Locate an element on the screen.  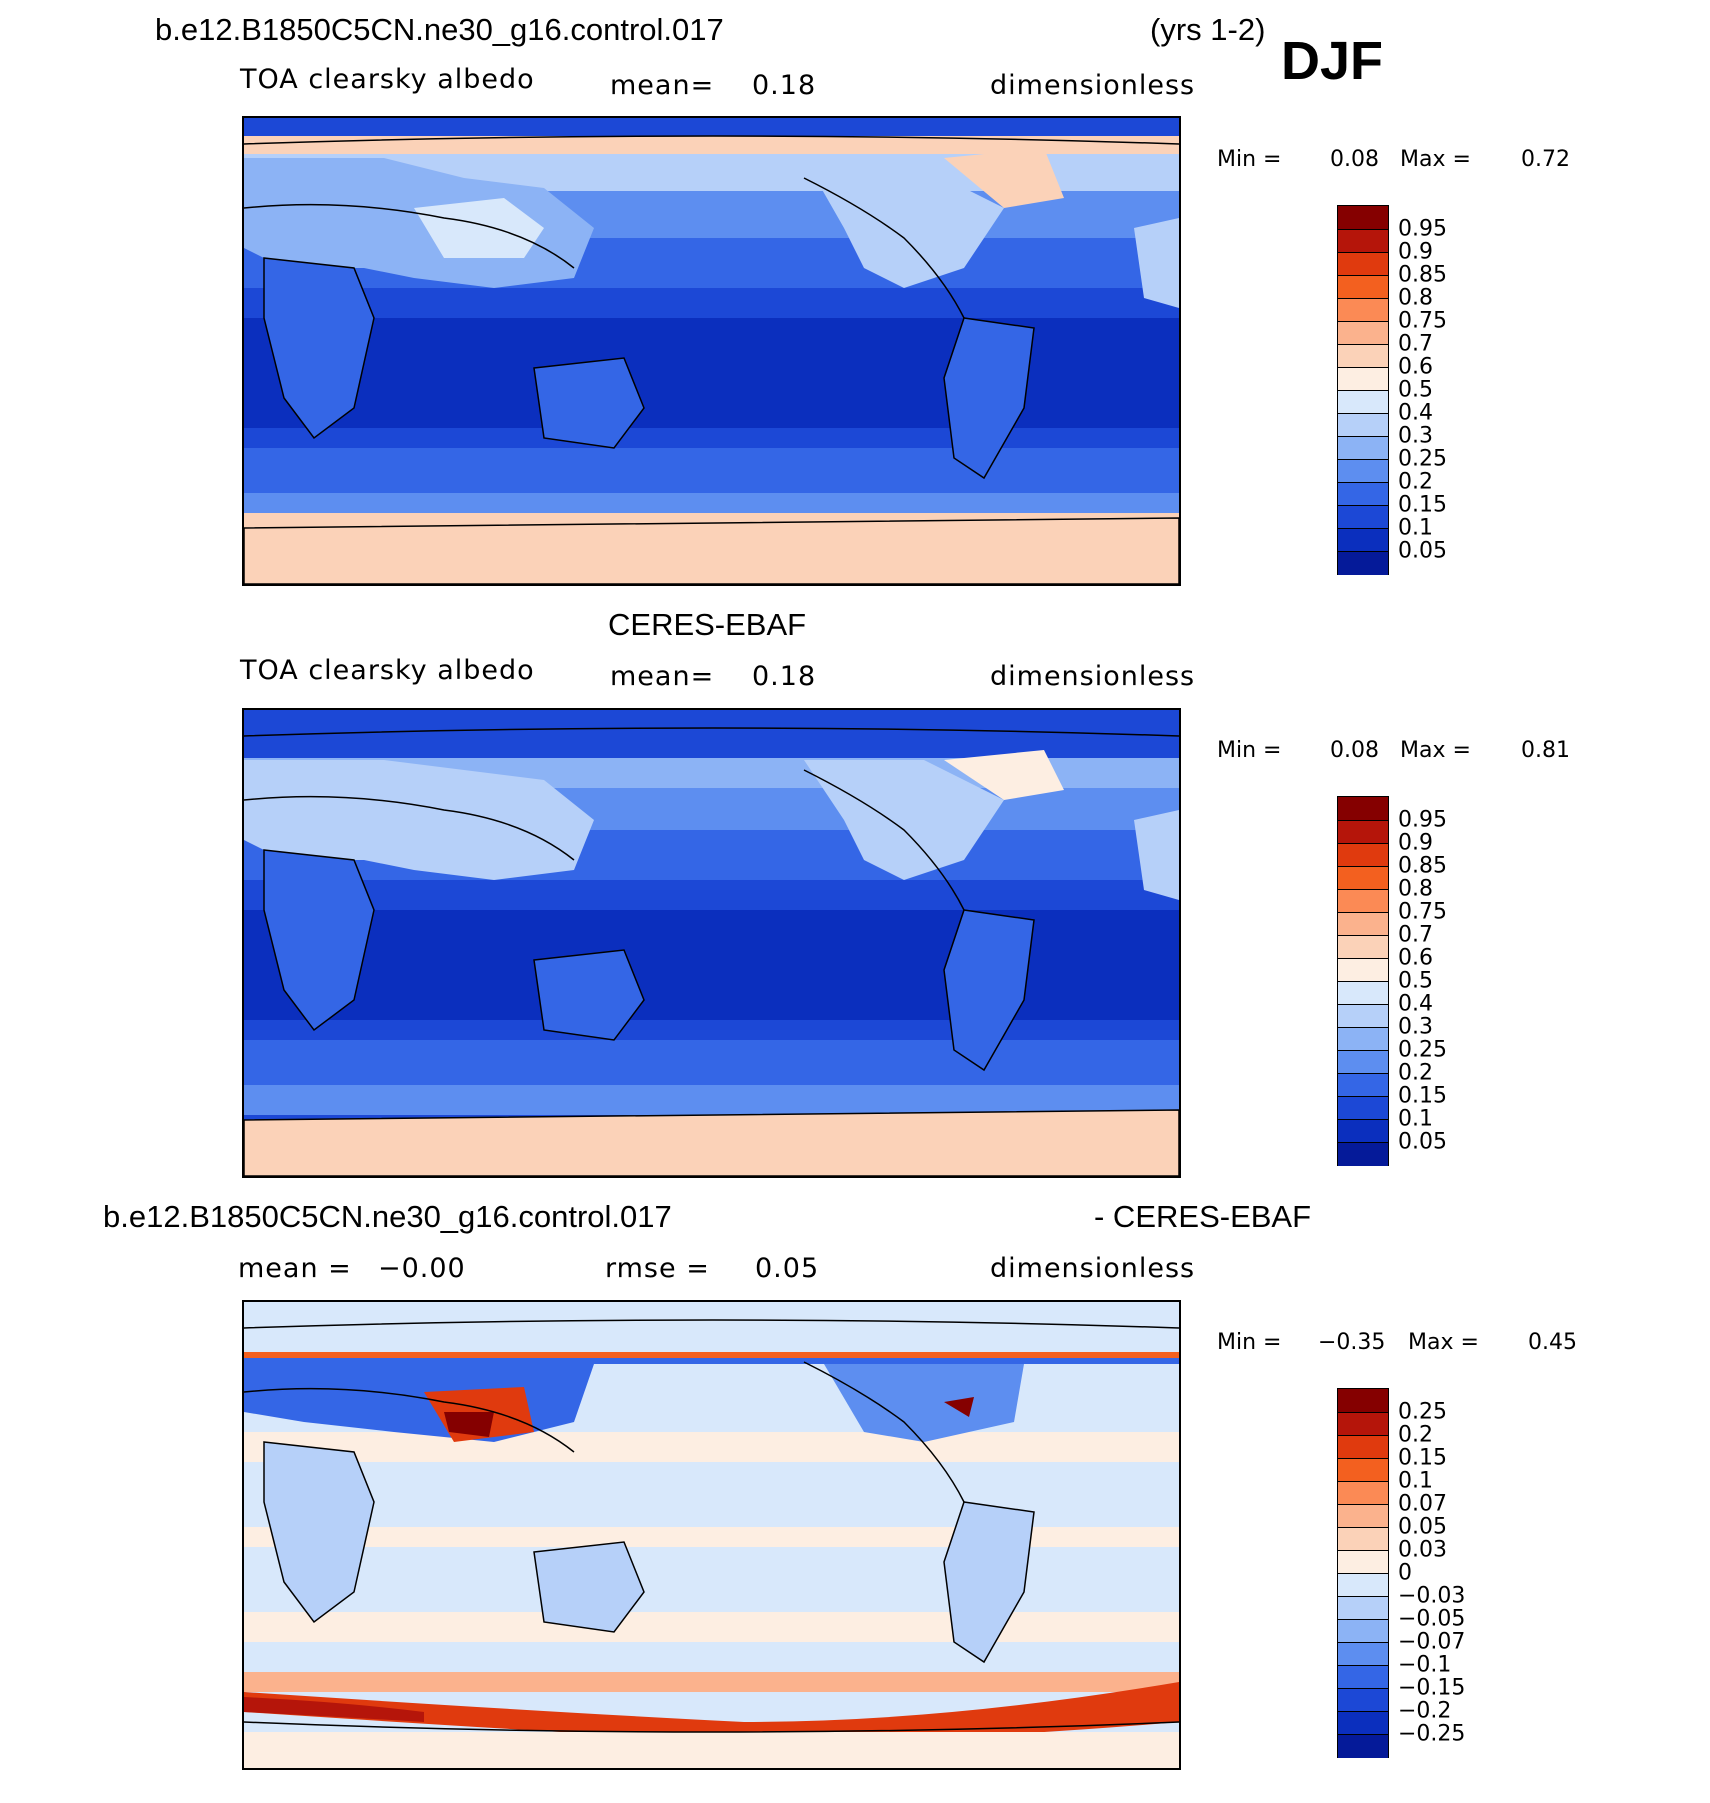
difference-map-panel is located at coordinates (711, 1535).